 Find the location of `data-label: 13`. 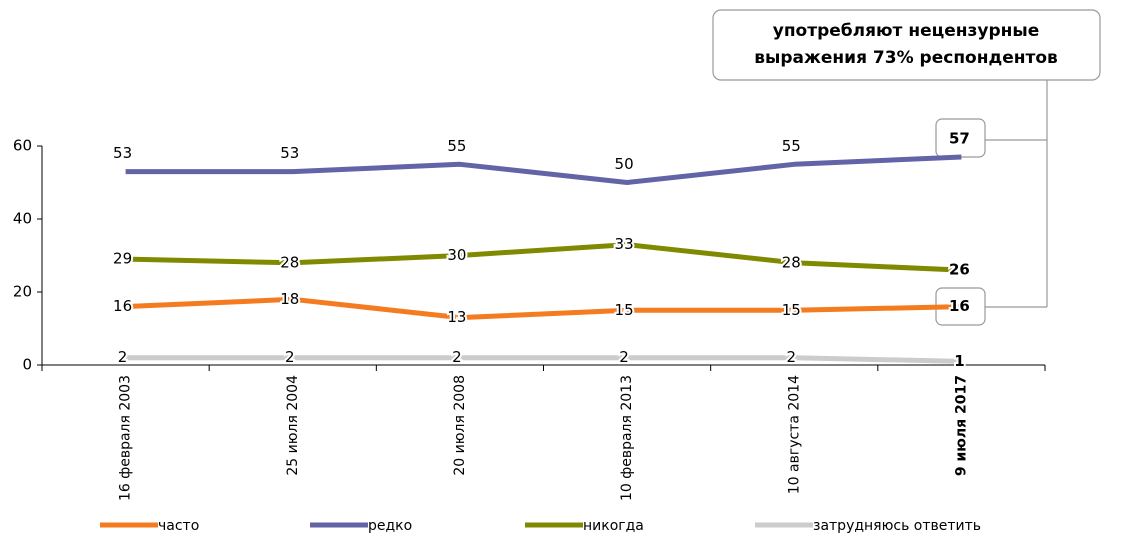

data-label: 13 is located at coordinates (456, 317).